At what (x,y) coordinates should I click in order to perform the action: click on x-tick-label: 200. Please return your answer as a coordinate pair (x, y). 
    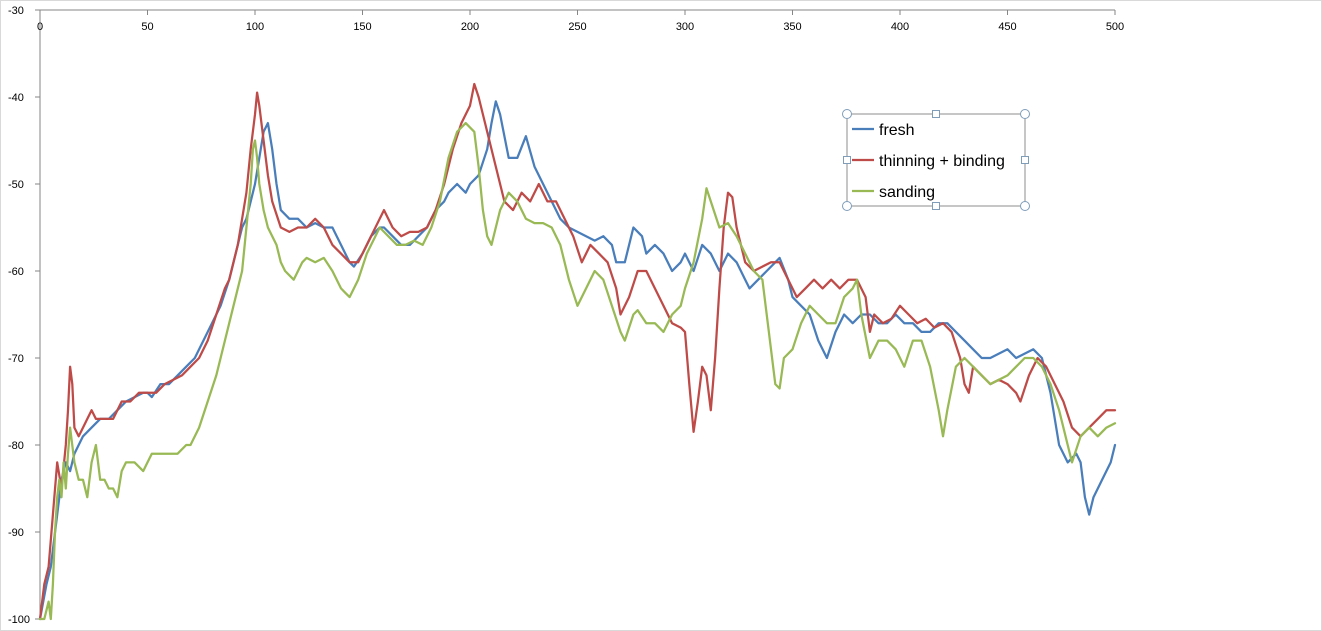
    Looking at the image, I should click on (470, 27).